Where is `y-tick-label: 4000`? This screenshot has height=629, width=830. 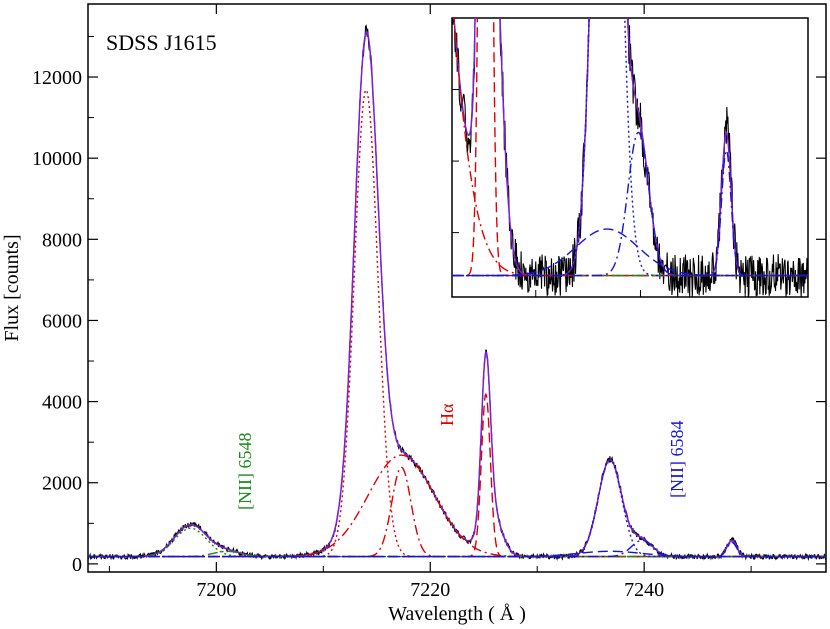 y-tick-label: 4000 is located at coordinates (62, 403).